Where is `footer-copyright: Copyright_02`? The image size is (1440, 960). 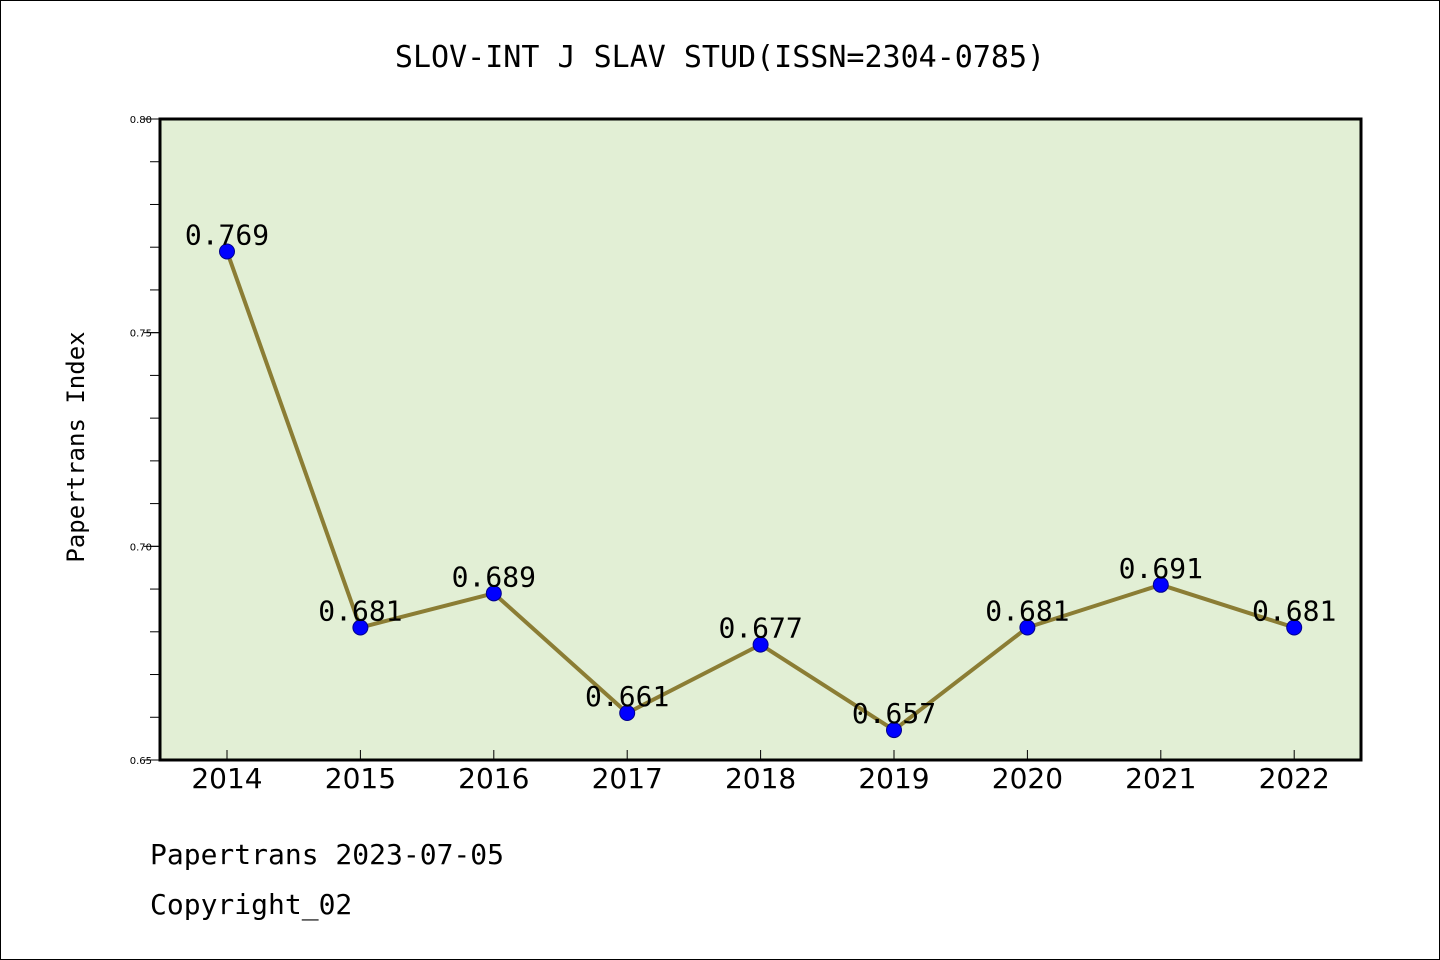
footer-copyright: Copyright_02 is located at coordinates (251, 905).